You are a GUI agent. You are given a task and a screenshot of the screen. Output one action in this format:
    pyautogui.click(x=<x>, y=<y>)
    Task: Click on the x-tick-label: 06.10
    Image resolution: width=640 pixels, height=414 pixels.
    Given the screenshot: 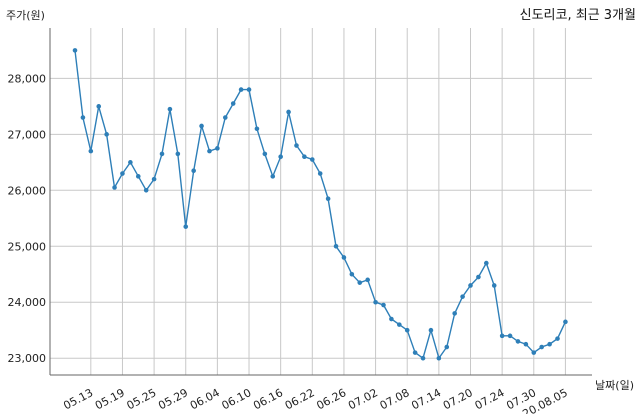 What is the action you would take?
    pyautogui.click(x=237, y=399)
    